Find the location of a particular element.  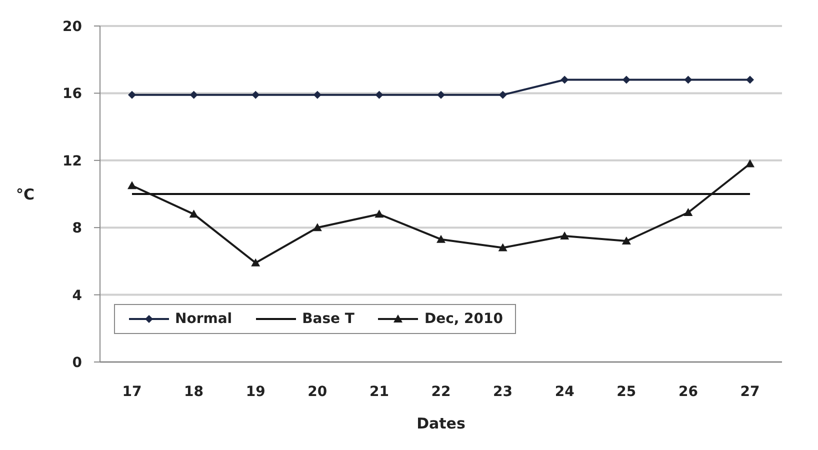

y-tick-label: 20 is located at coordinates (72, 26).